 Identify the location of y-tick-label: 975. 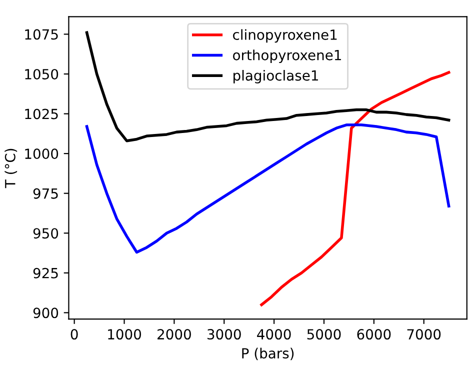
(45, 193).